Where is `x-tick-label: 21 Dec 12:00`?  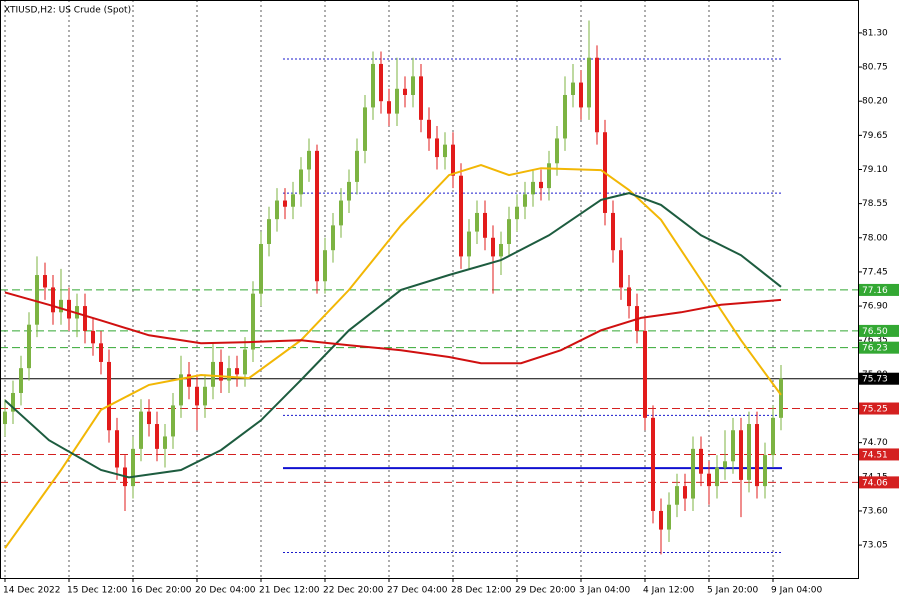
x-tick-label: 21 Dec 12:00 is located at coordinates (289, 591).